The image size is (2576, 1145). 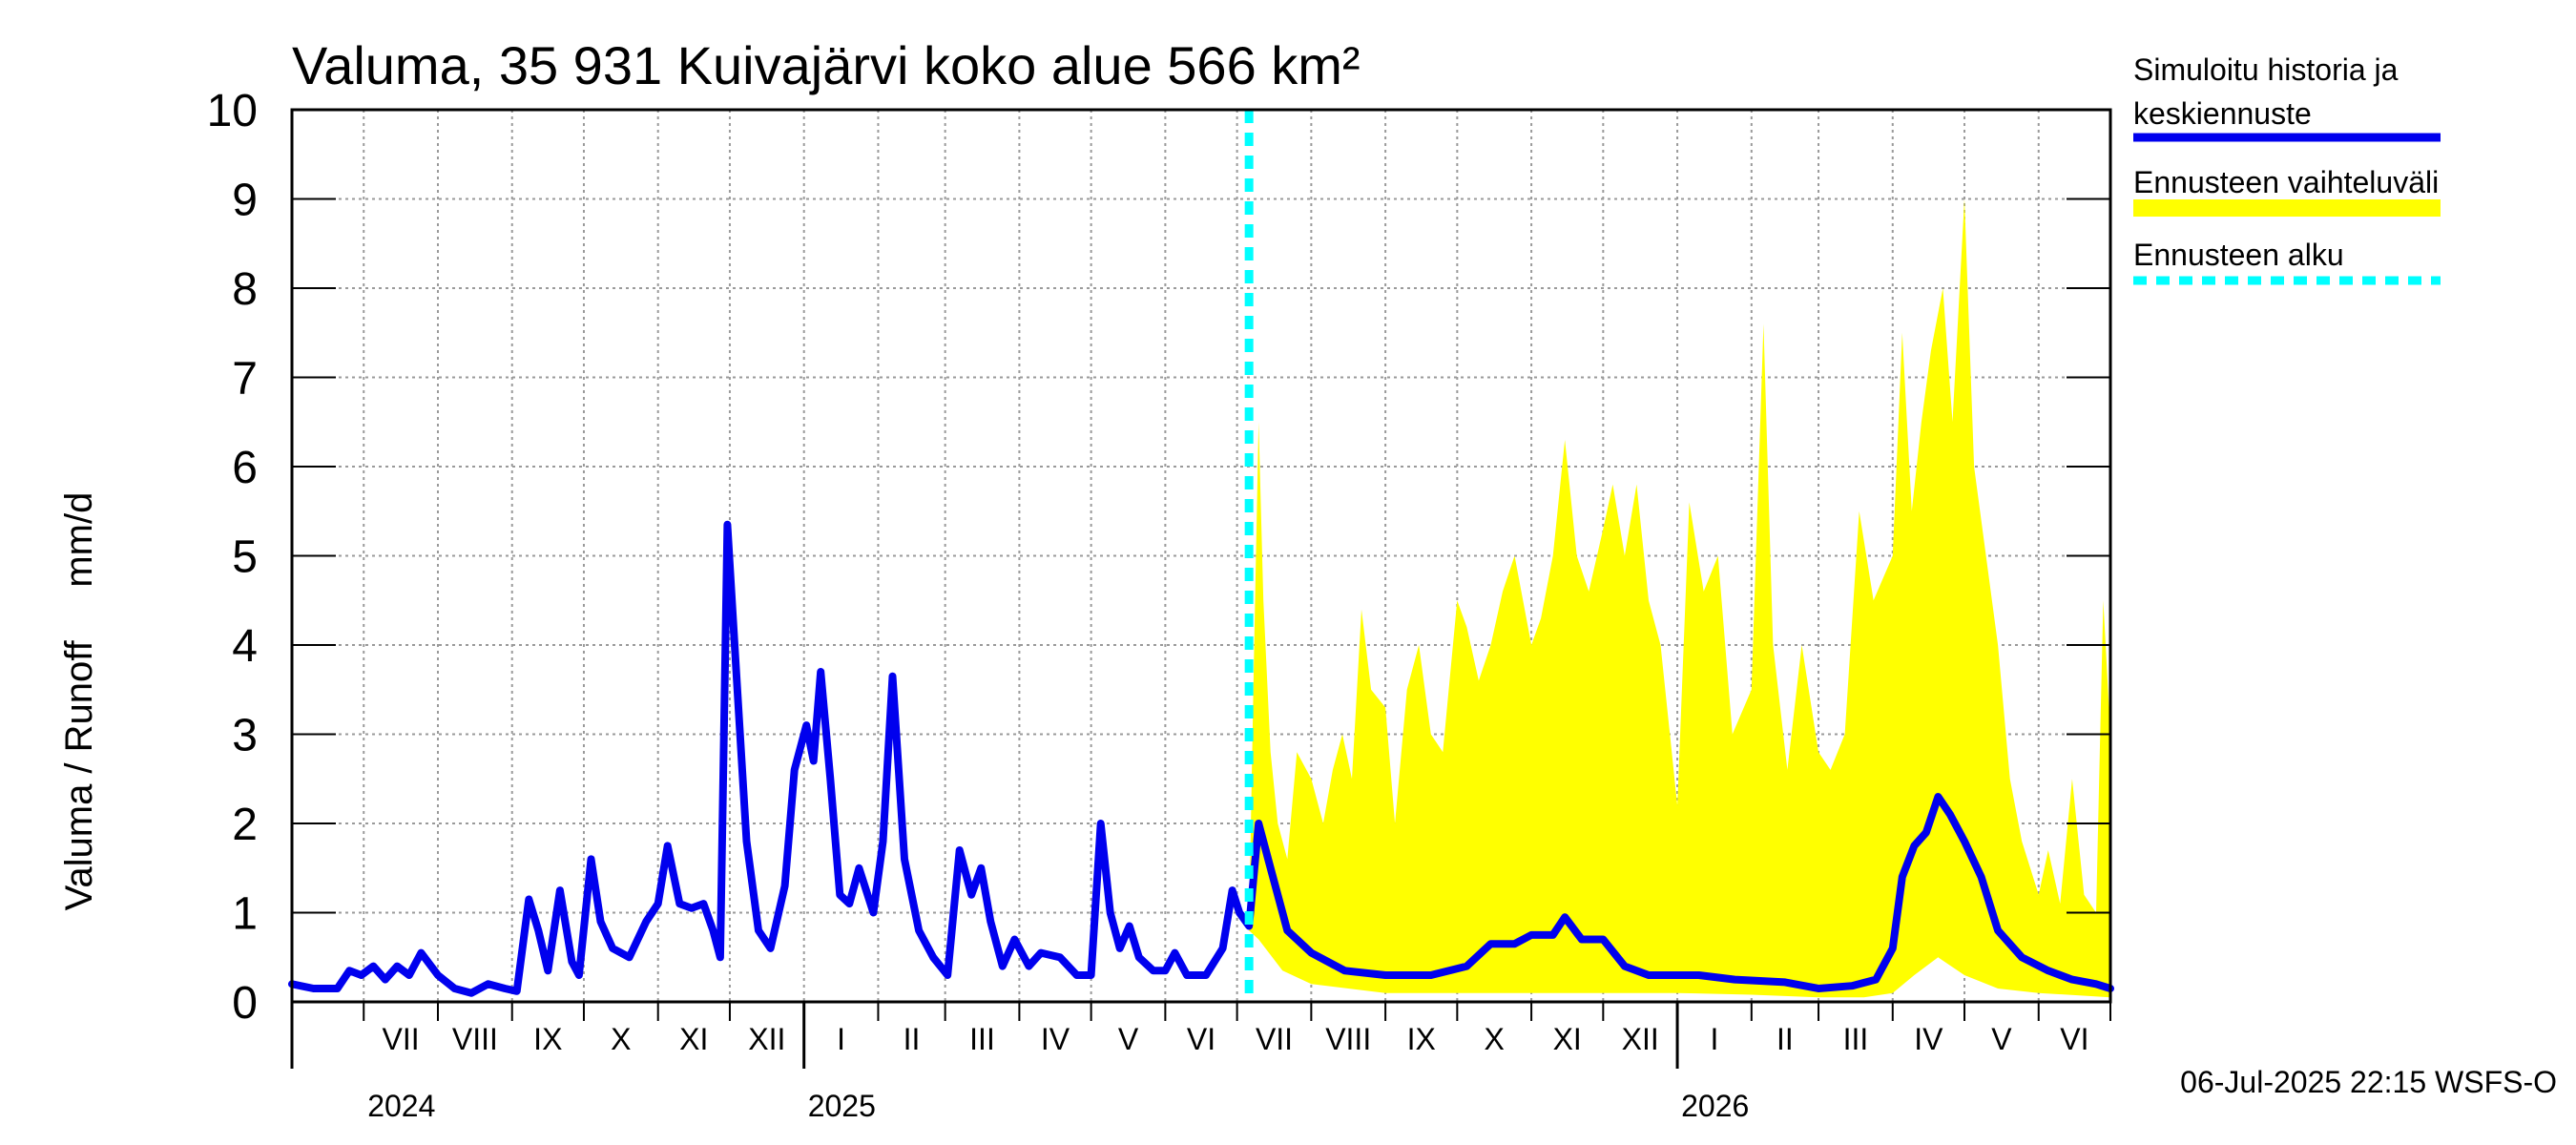 What do you see at coordinates (245, 825) in the screenshot?
I see `y-tick-label: 2` at bounding box center [245, 825].